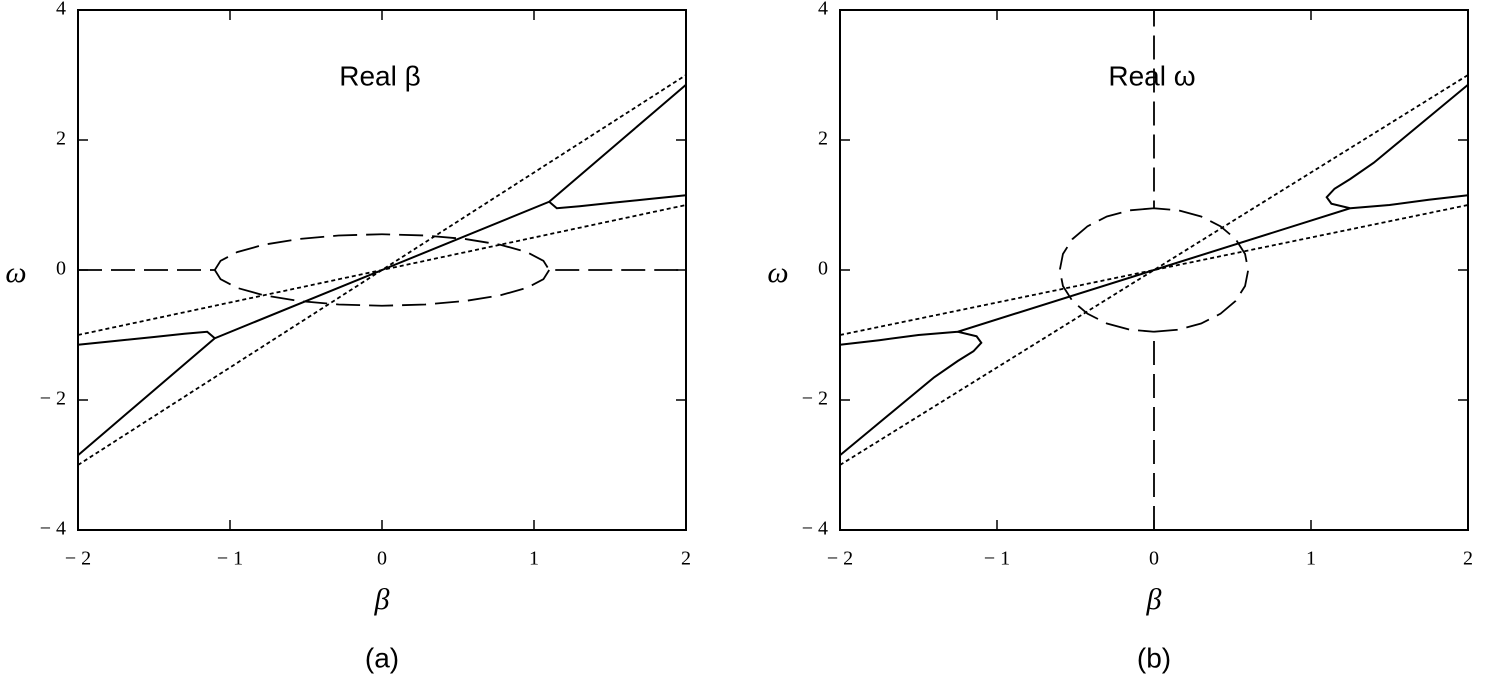 The height and width of the screenshot is (680, 1485). Describe the element at coordinates (382, 657) in the screenshot. I see `panel-label: (a)` at that location.